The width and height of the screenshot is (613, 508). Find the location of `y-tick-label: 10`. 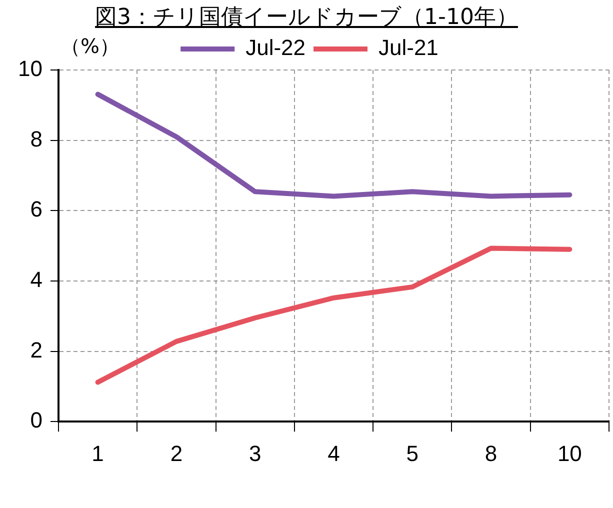

y-tick-label: 10 is located at coordinates (30, 69).